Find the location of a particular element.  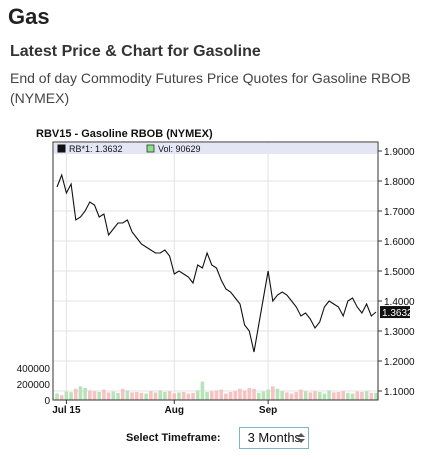

price-tick-label: 1.2000 is located at coordinates (399, 362).